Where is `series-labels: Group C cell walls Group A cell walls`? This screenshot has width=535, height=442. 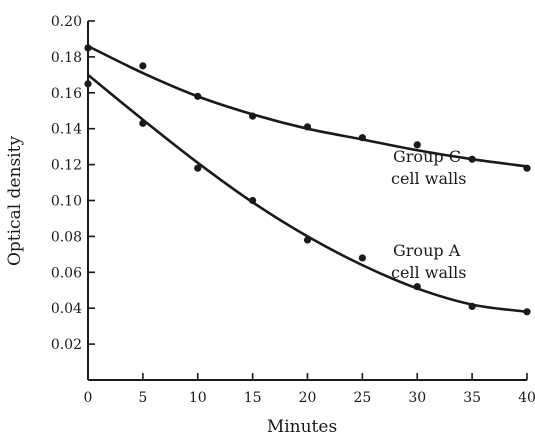 series-labels: Group C cell walls Group A cell walls is located at coordinates (428, 214).